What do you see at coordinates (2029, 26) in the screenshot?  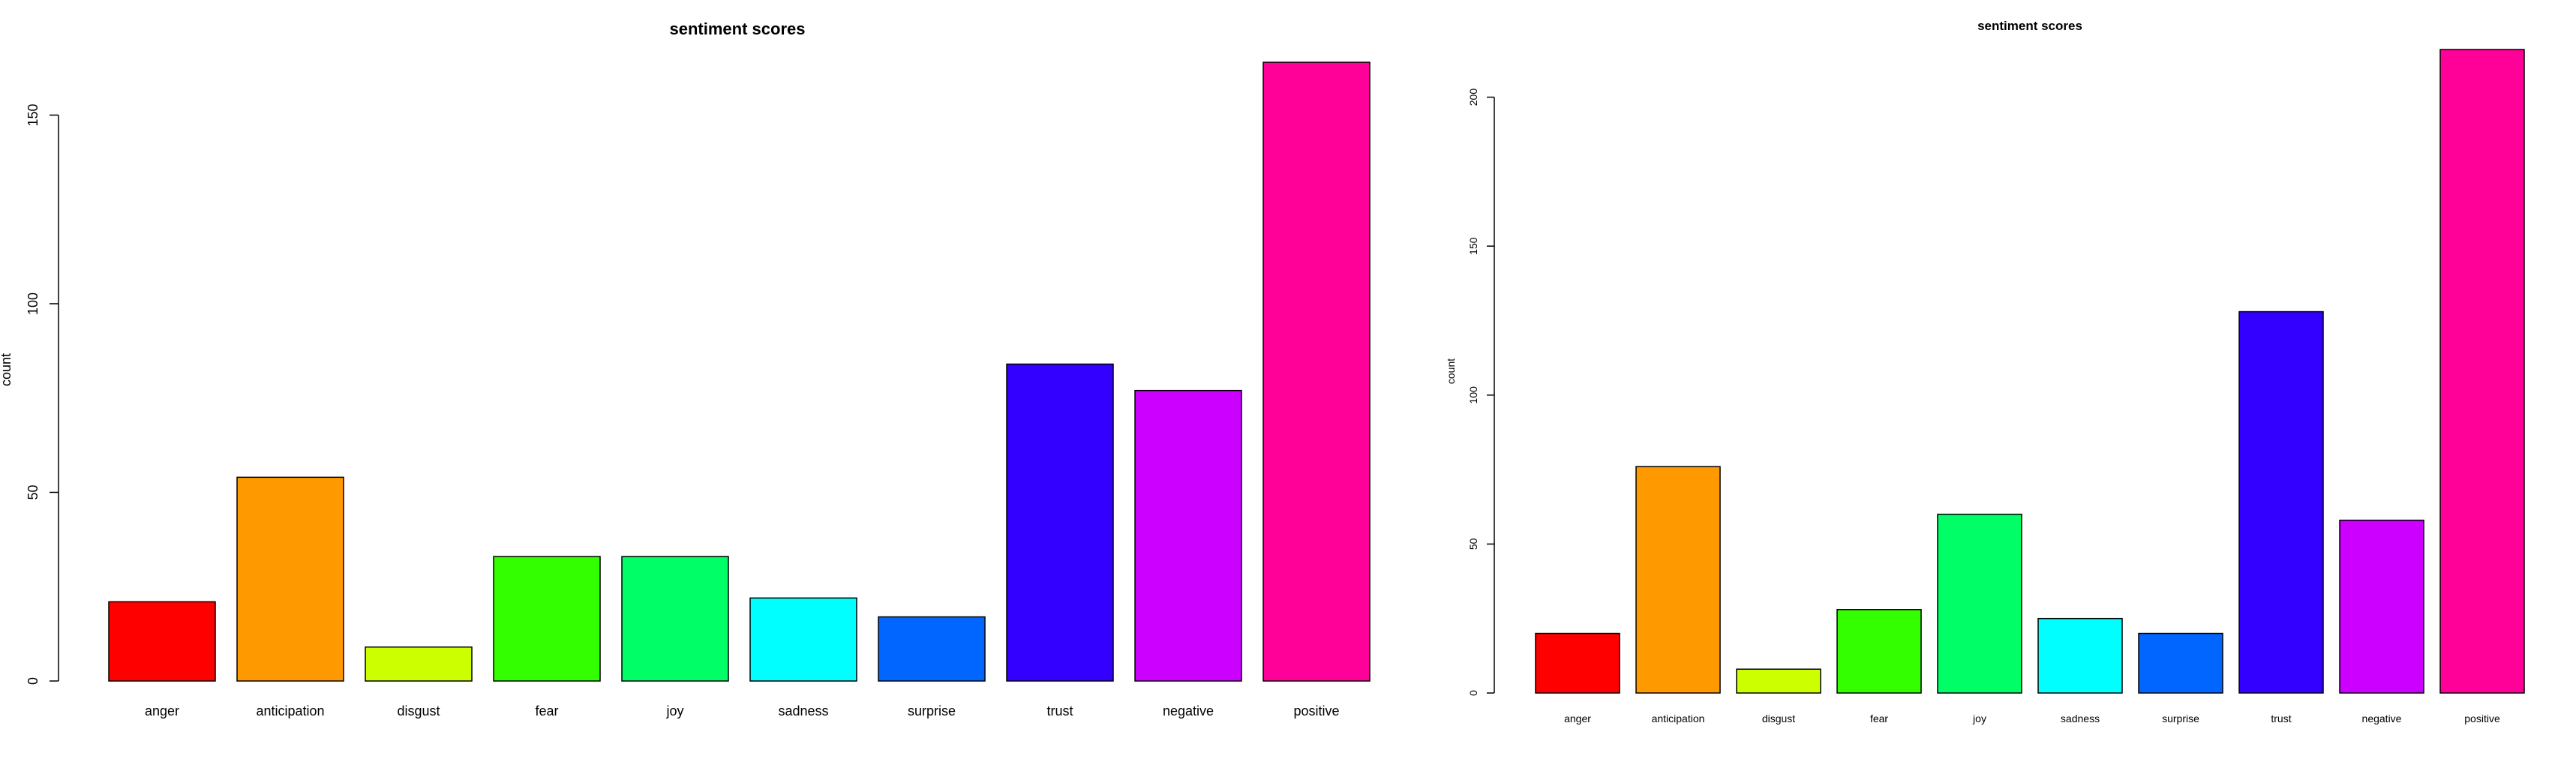 I see `chart-right-title: sentiment scores` at bounding box center [2029, 26].